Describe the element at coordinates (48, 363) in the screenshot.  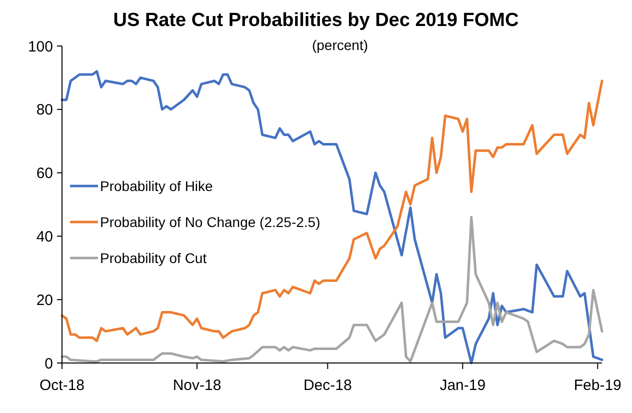
I see `y-tick-label: 0` at that location.